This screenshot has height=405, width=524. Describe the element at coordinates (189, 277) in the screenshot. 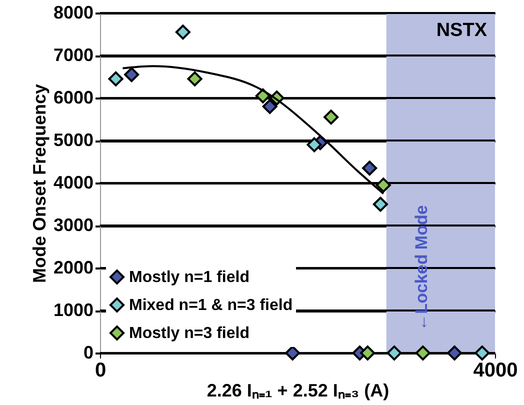

I see `legend-label: Mostly n=1 field` at that location.